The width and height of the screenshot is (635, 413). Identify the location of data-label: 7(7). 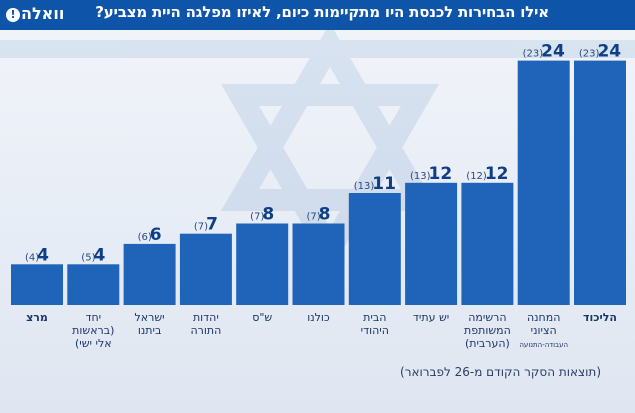
(206, 225).